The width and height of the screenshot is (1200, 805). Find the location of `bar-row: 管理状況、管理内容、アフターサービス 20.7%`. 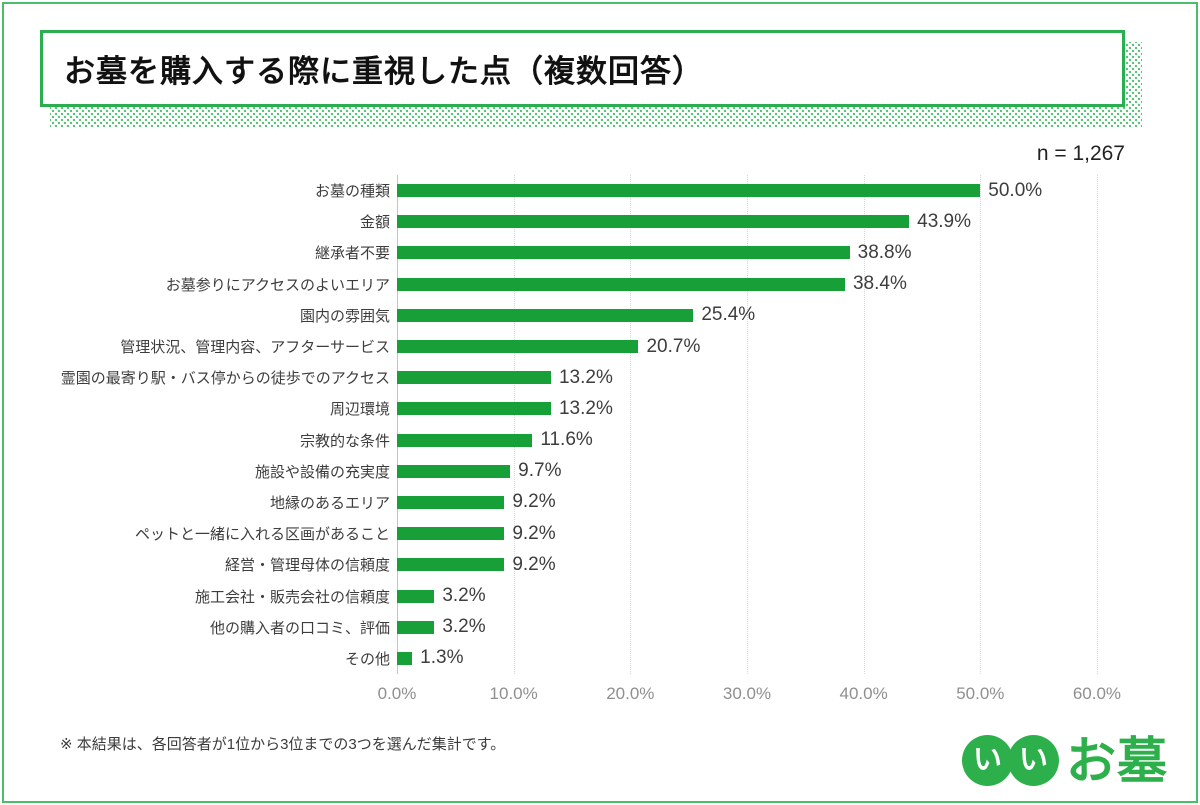

bar-row: 管理状況、管理内容、アフターサービス 20.7% is located at coordinates (600, 346).